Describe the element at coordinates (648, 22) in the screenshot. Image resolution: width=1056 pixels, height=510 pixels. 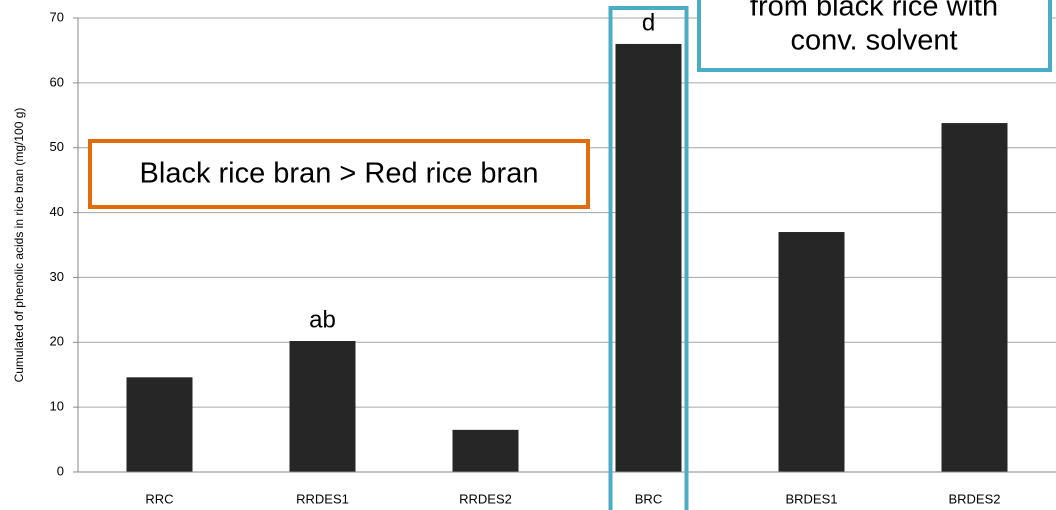
I see `bar-label: d` at that location.